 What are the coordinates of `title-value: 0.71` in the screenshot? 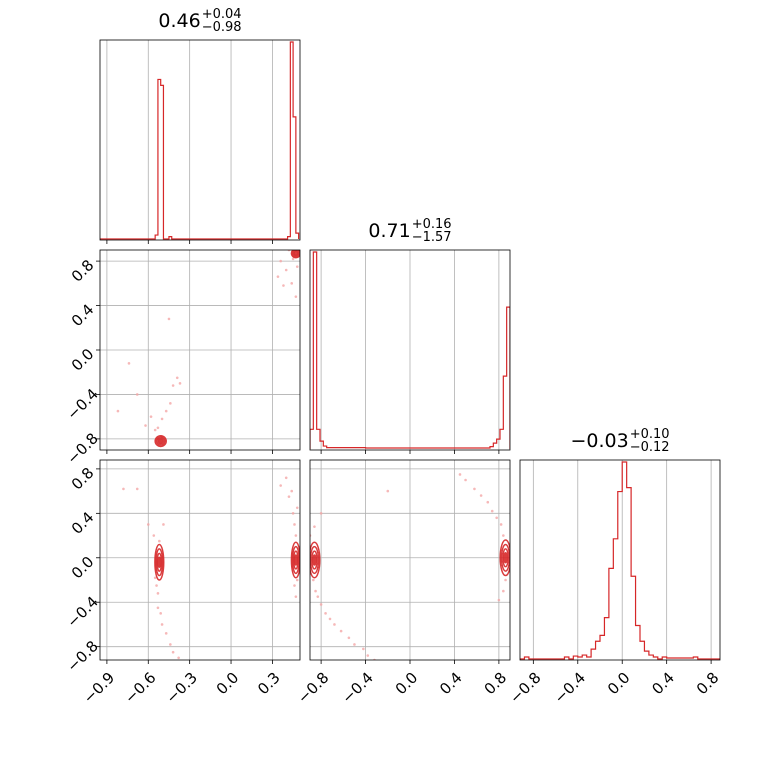 It's located at (389, 231).